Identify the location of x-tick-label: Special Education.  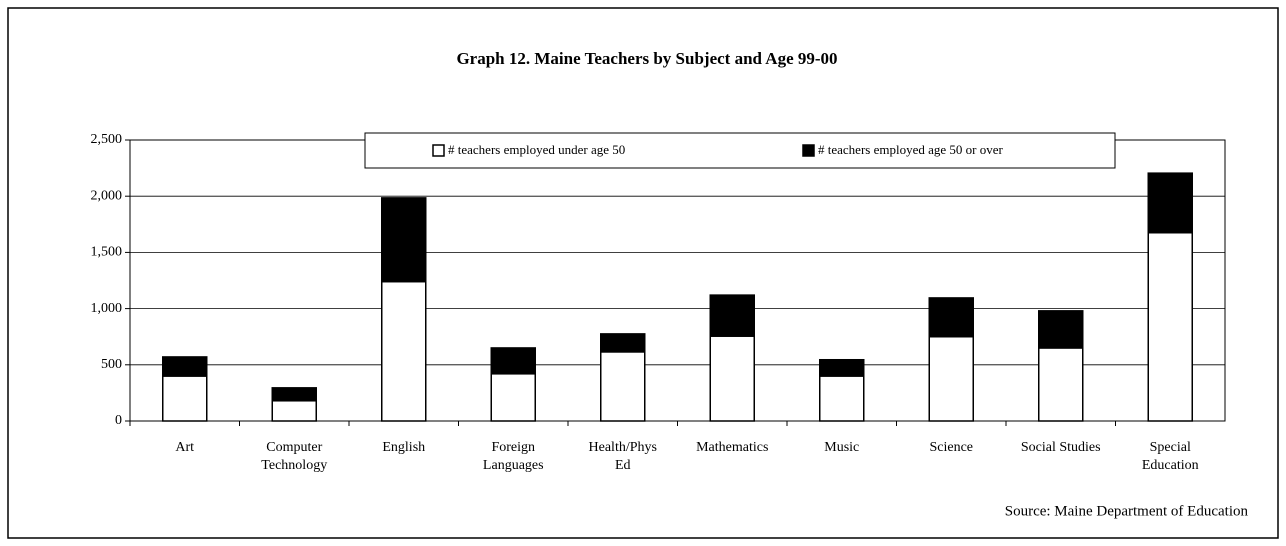
(1170, 456).